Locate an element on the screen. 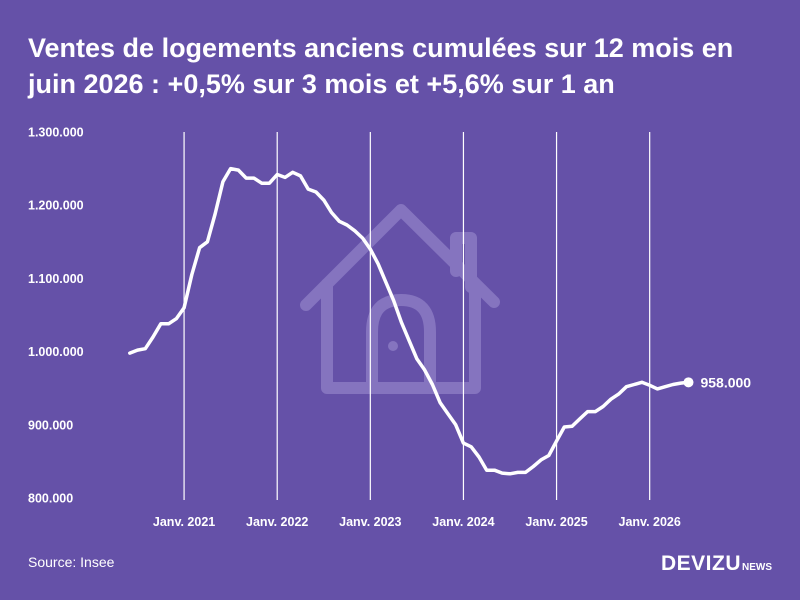  source-note: Source: Insee is located at coordinates (71, 562).